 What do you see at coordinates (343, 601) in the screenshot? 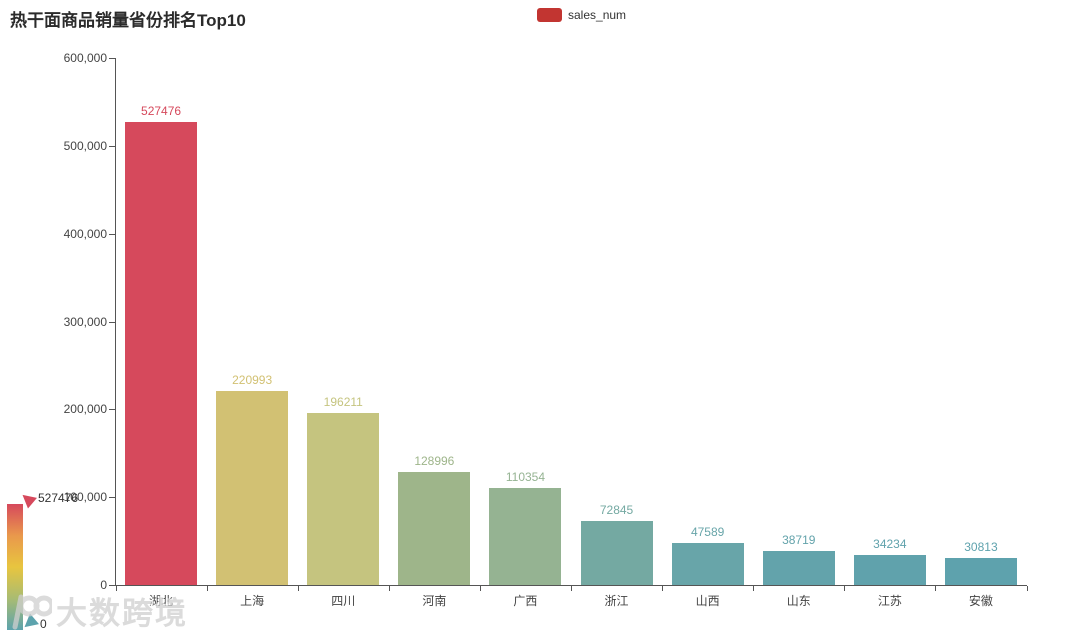
I see `x-axis-label: 四川` at bounding box center [343, 601].